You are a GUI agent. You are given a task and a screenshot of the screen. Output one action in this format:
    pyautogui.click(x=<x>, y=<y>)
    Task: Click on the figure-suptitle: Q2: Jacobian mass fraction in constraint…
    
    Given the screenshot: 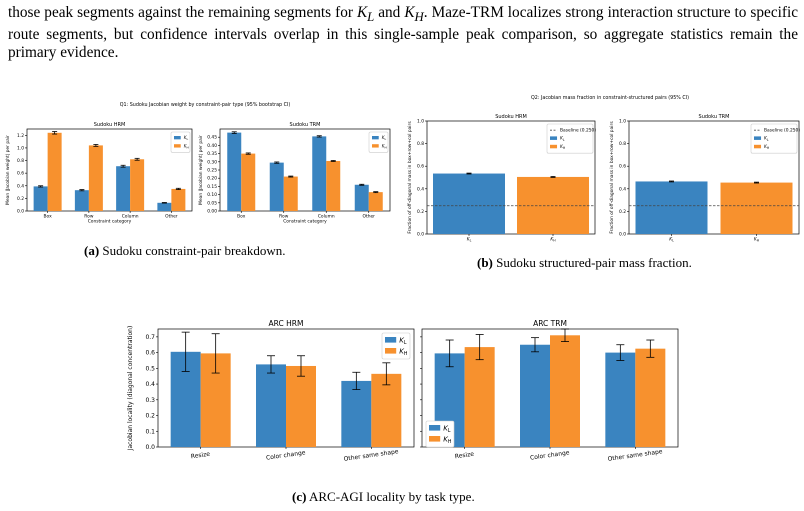 What is the action you would take?
    pyautogui.click(x=610, y=98)
    